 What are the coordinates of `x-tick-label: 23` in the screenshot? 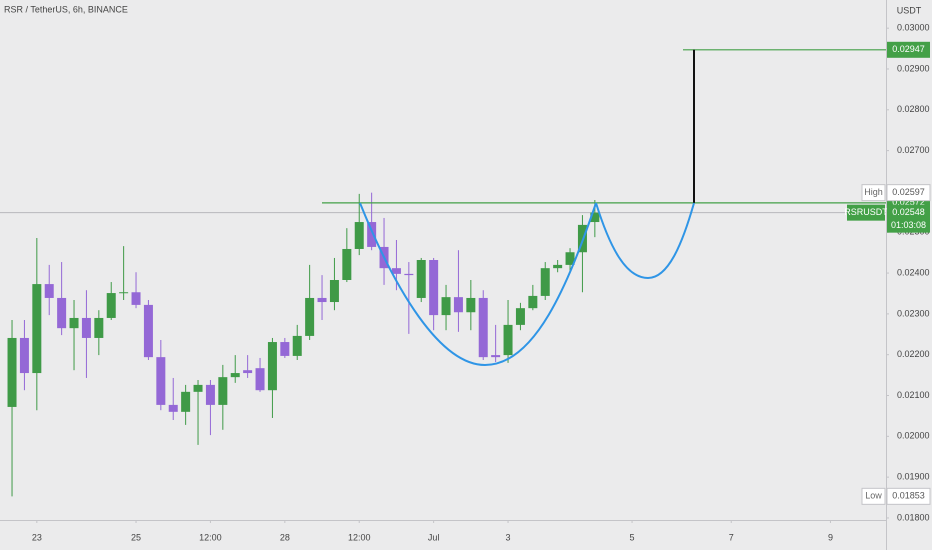 It's located at (37, 537).